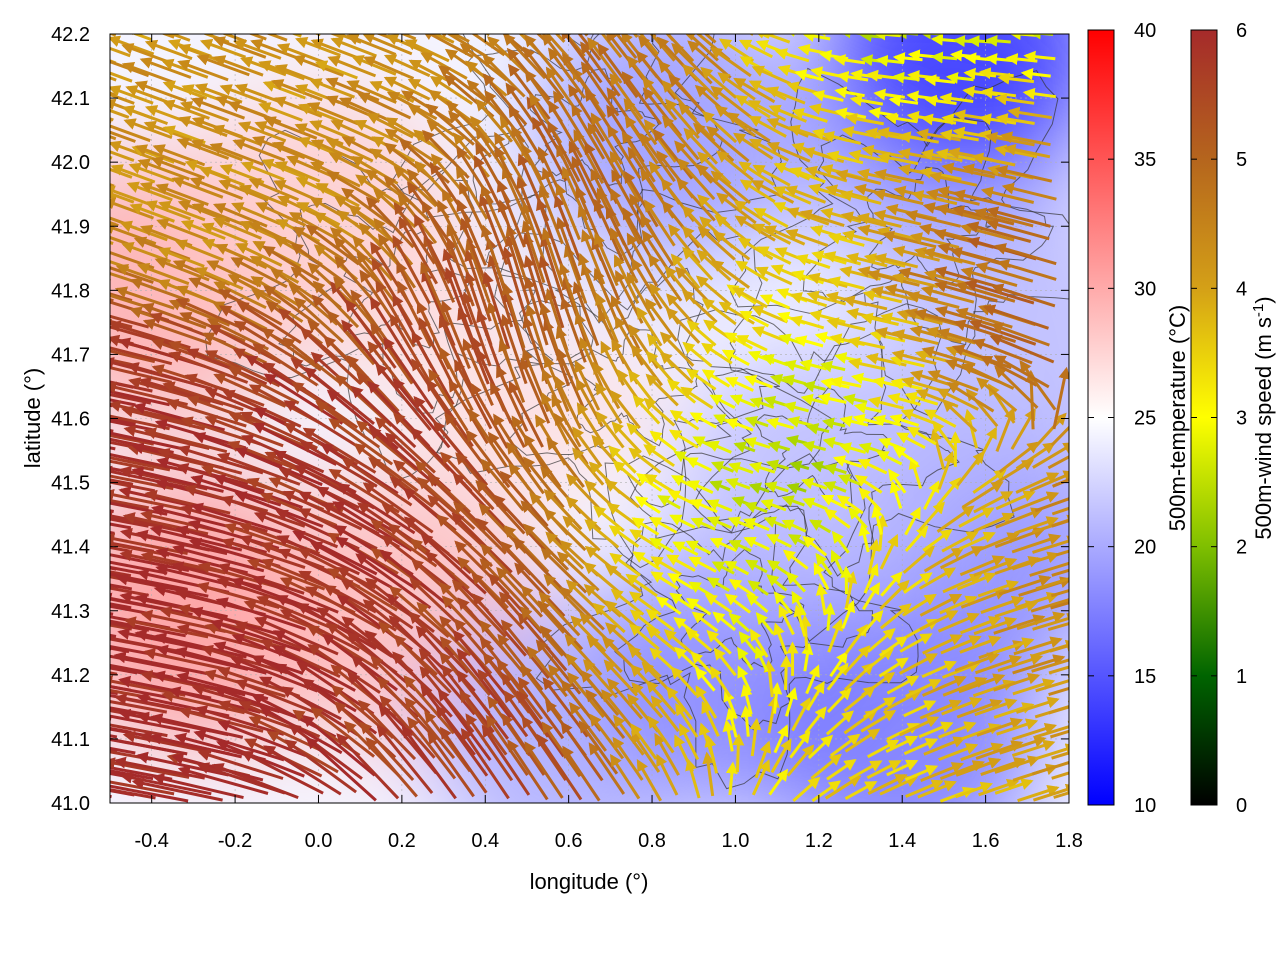 The height and width of the screenshot is (960, 1280). Describe the element at coordinates (902, 841) in the screenshot. I see `x-tick-label: 1.4` at that location.